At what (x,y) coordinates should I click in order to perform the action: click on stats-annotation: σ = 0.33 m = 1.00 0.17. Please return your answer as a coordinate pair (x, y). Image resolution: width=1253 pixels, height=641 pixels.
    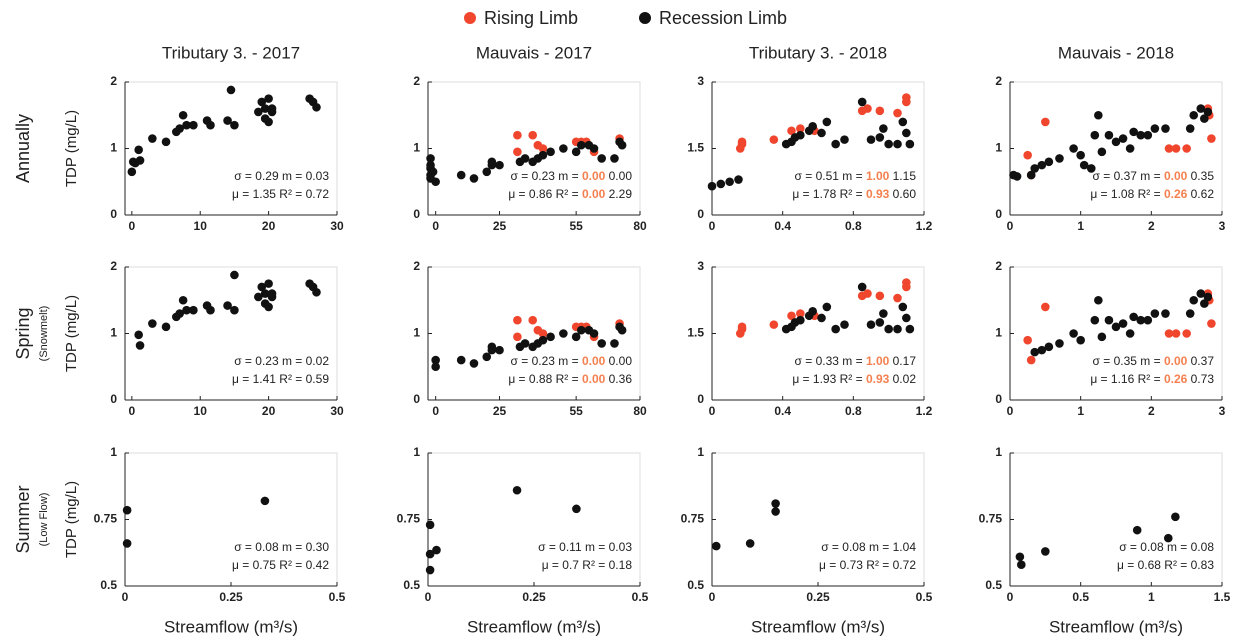
    Looking at the image, I should click on (855, 361).